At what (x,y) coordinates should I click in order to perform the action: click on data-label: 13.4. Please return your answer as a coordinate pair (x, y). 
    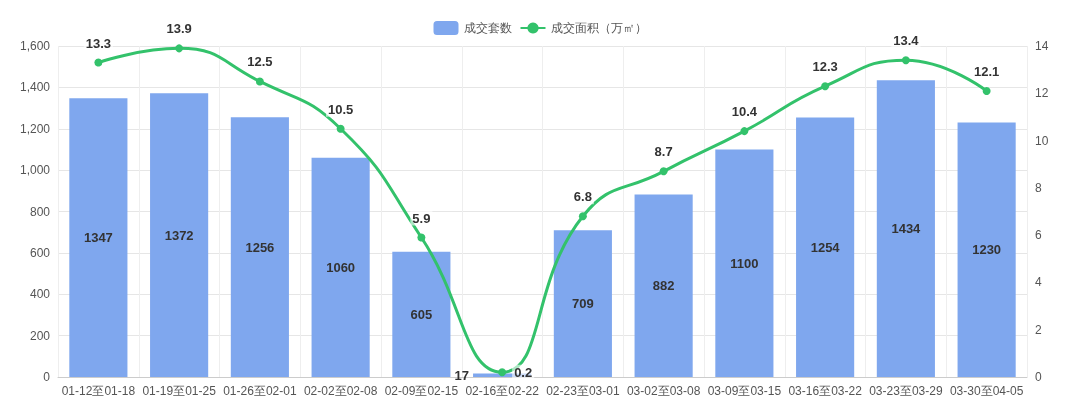
    Looking at the image, I should click on (906, 41).